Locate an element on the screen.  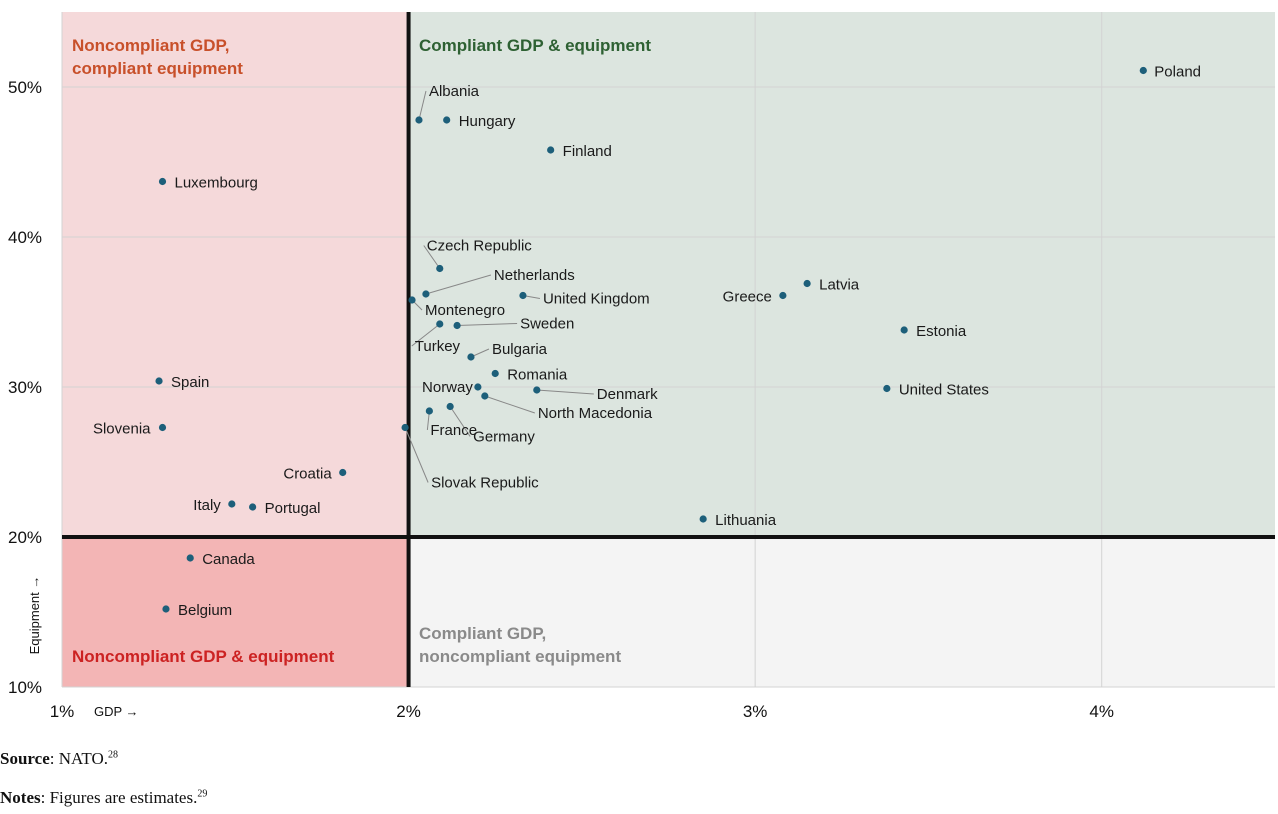
quadrant-bottom-right is located at coordinates (842, 612).